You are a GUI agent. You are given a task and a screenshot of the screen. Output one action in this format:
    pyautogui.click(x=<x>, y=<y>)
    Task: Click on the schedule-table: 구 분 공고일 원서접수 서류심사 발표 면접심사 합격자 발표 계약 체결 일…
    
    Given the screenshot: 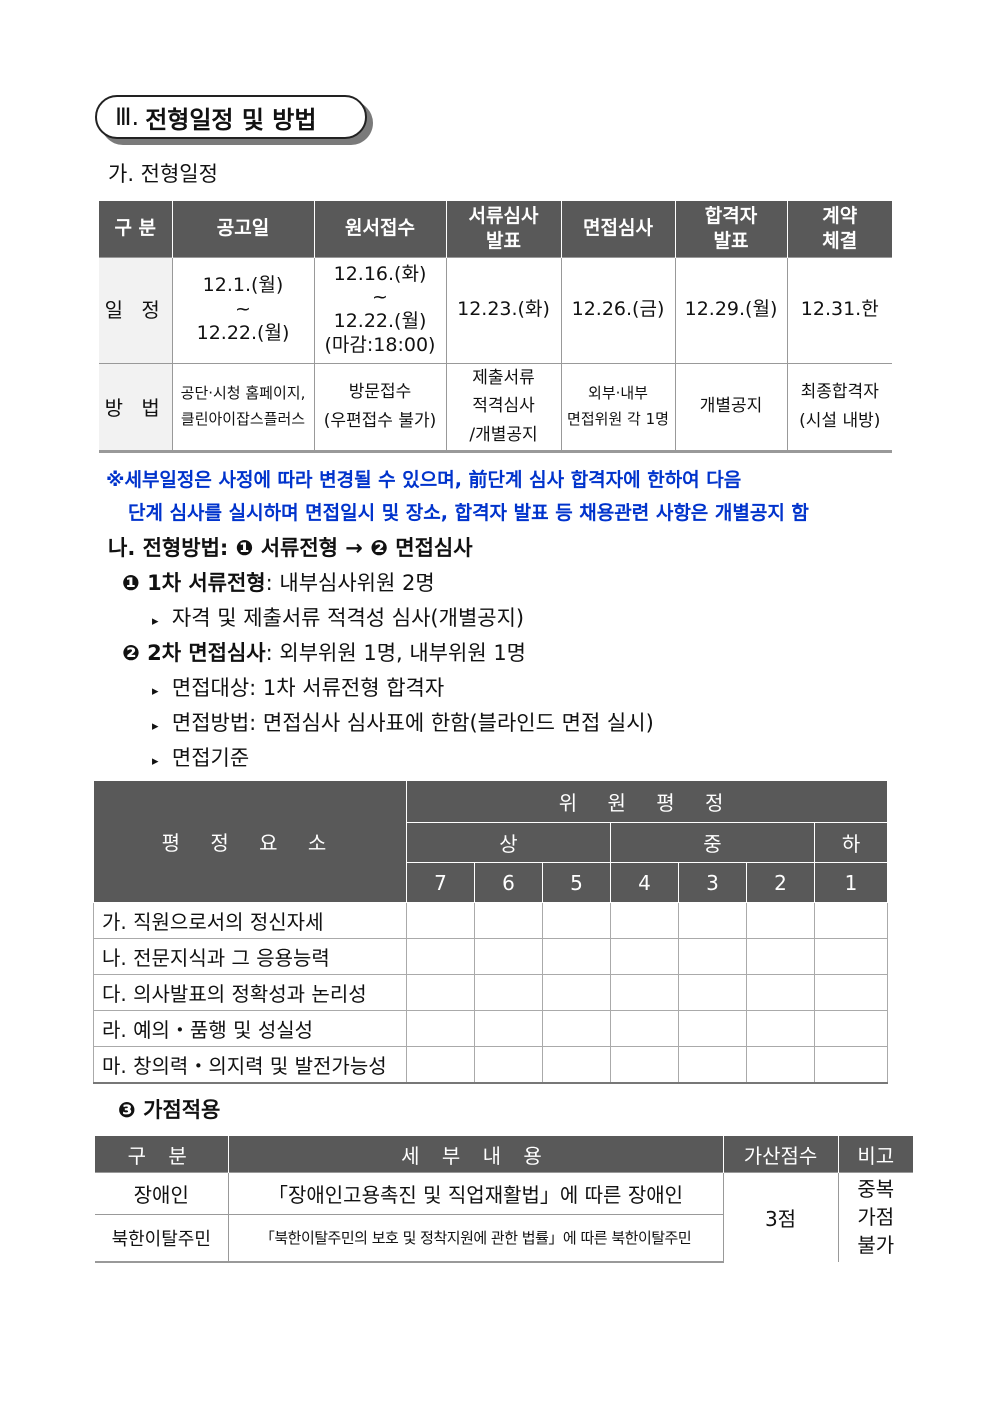 What is the action you would take?
    pyautogui.click(x=495, y=327)
    